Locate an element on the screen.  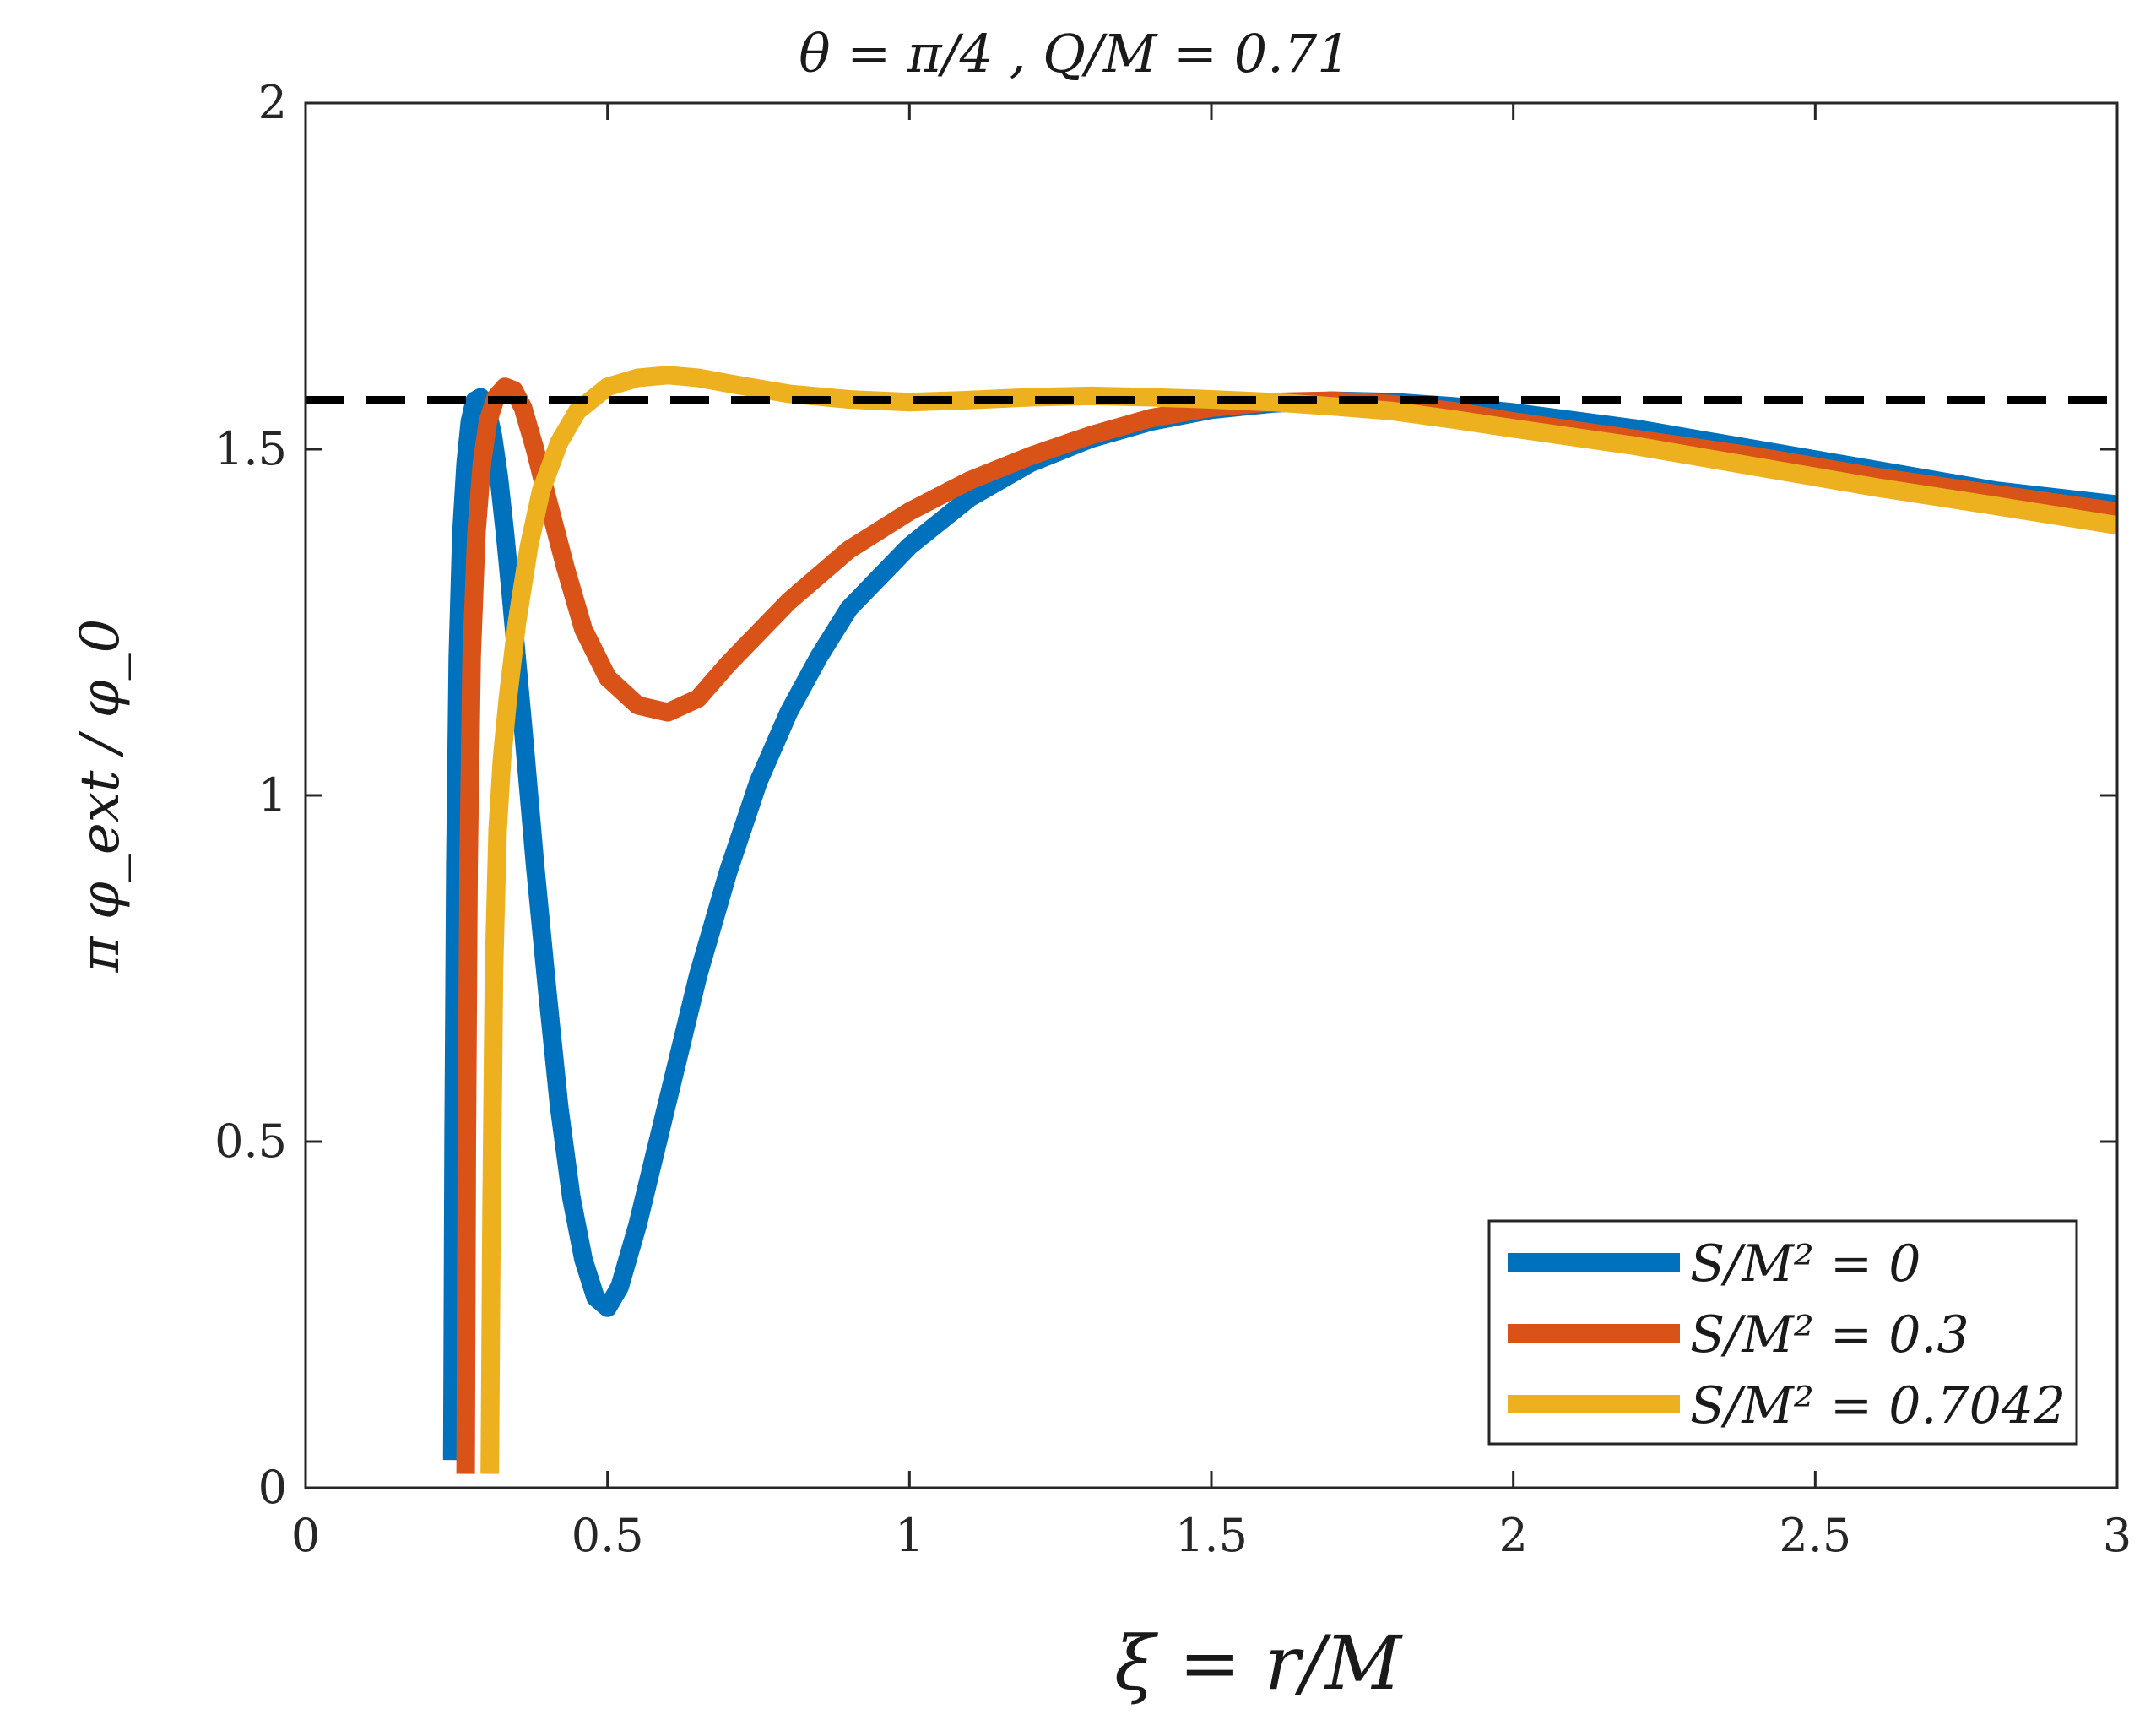
chart-title: θ = π/4 , Q/M = 0.71 is located at coordinates (1075, 53).